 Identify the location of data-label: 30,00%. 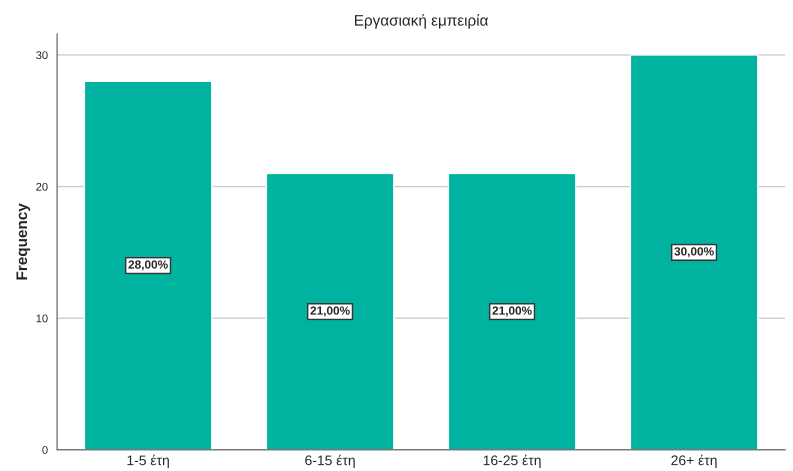
(694, 252).